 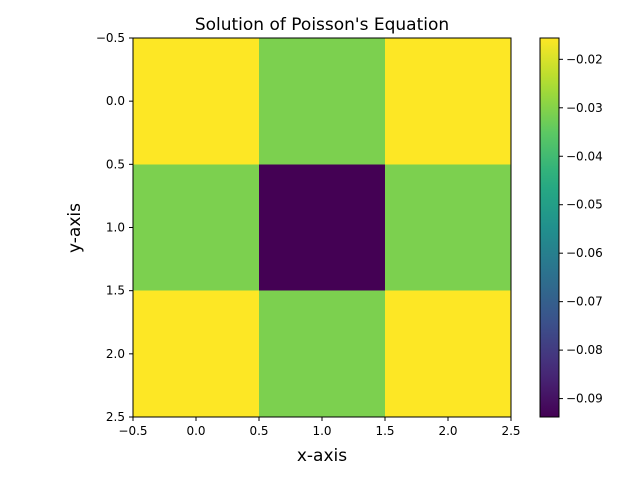 I want to click on y-tick-label: −0.5, so click(x=110, y=38).